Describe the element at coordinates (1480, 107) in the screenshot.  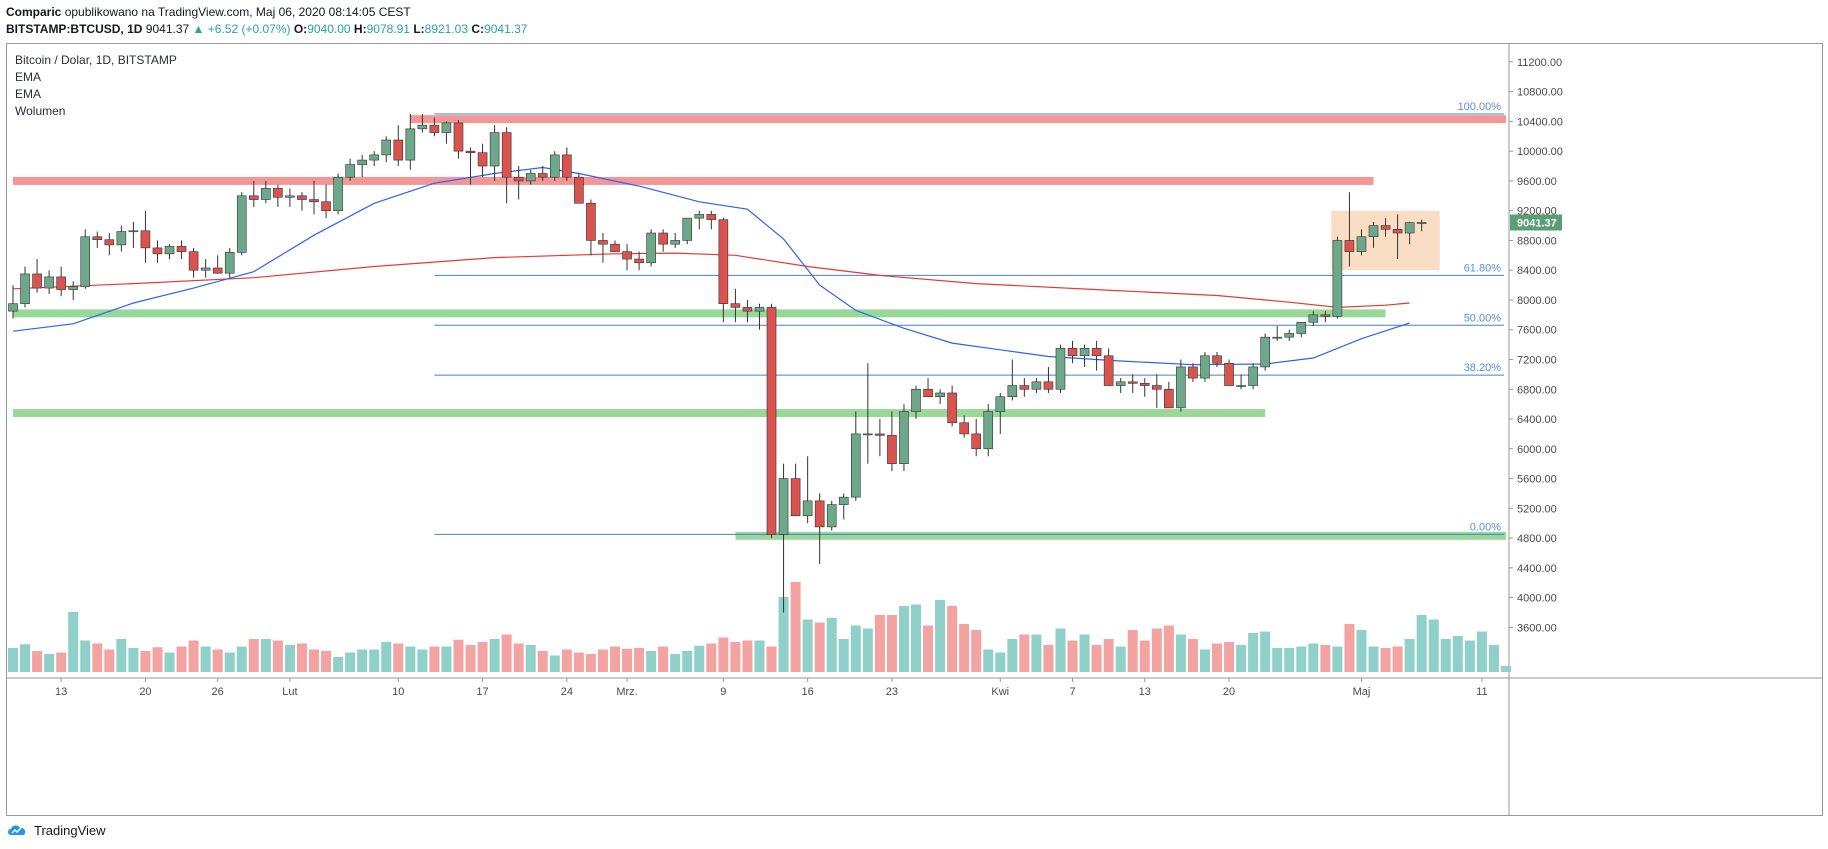
I see `fib-level-label: 100.00%` at that location.